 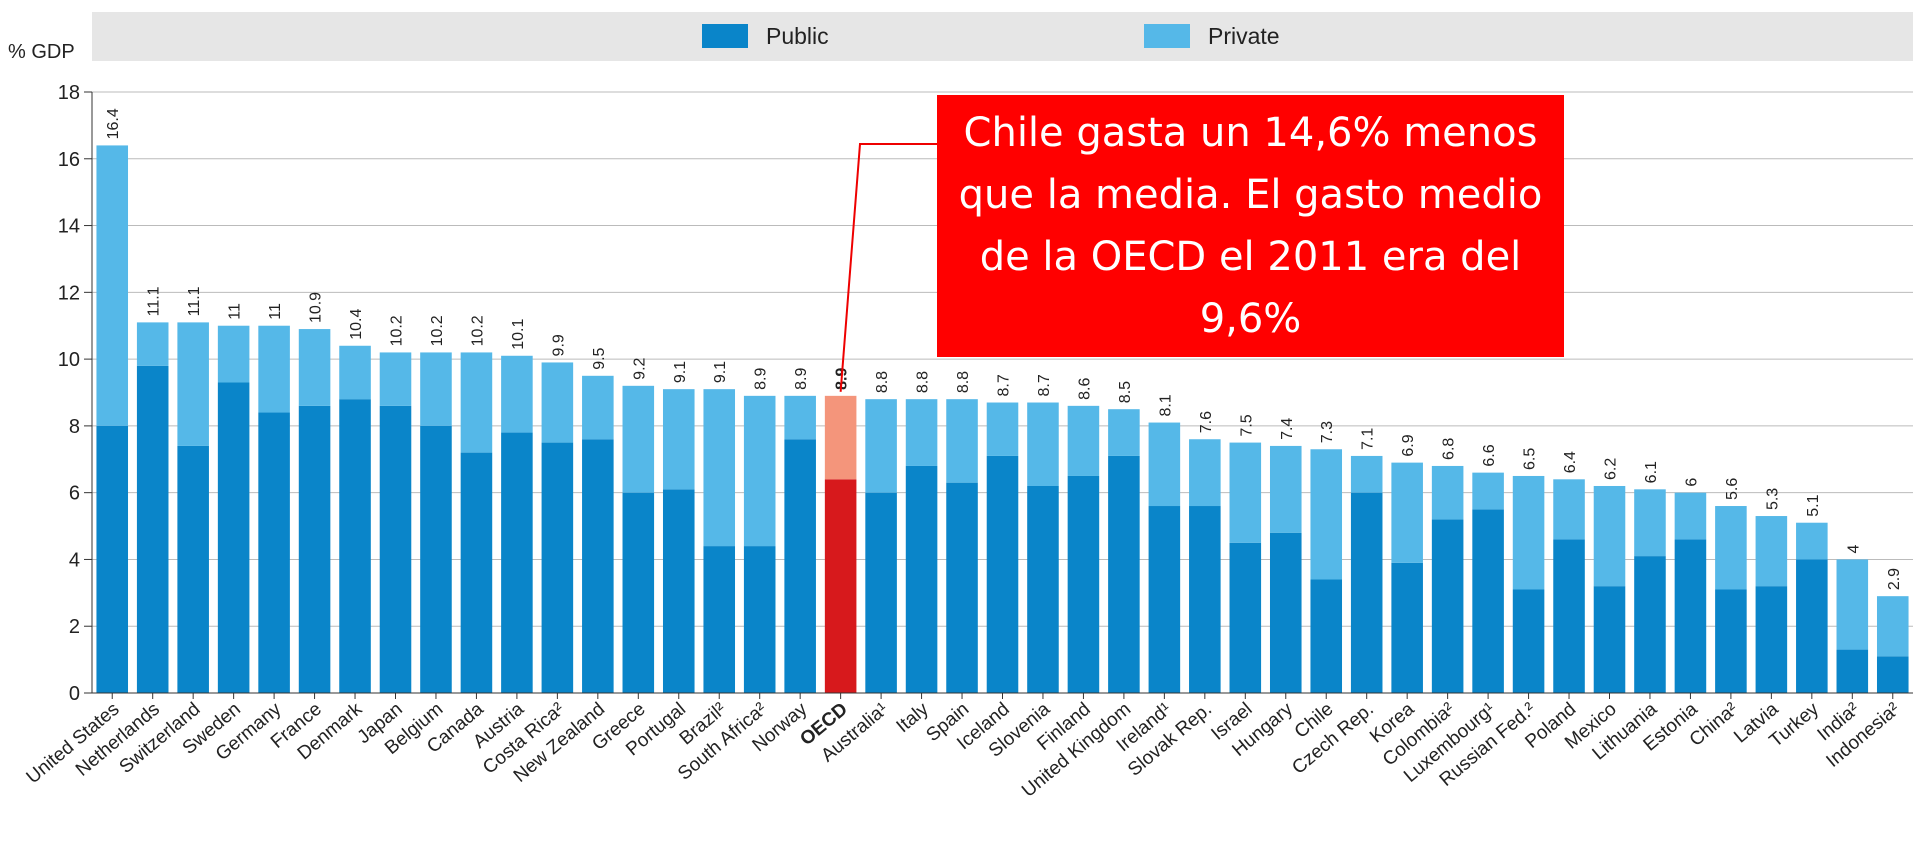 What do you see at coordinates (1368, 439) in the screenshot?
I see `value-label: 7.1` at bounding box center [1368, 439].